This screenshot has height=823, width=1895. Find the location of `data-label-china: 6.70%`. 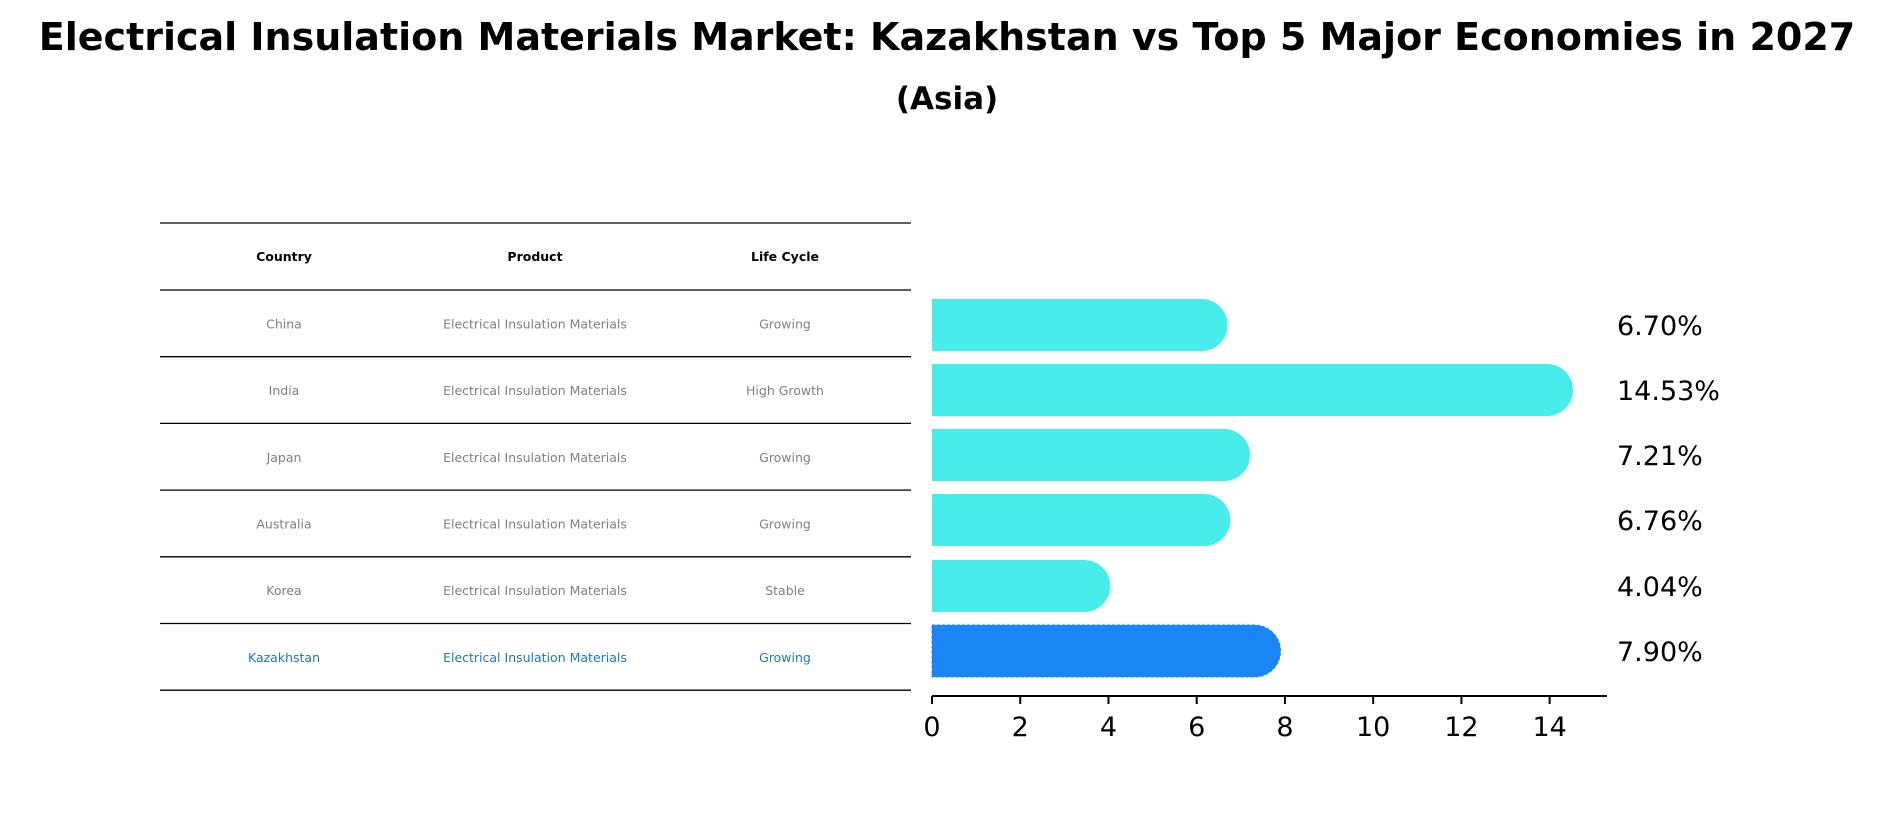

data-label-china: 6.70% is located at coordinates (1660, 326).